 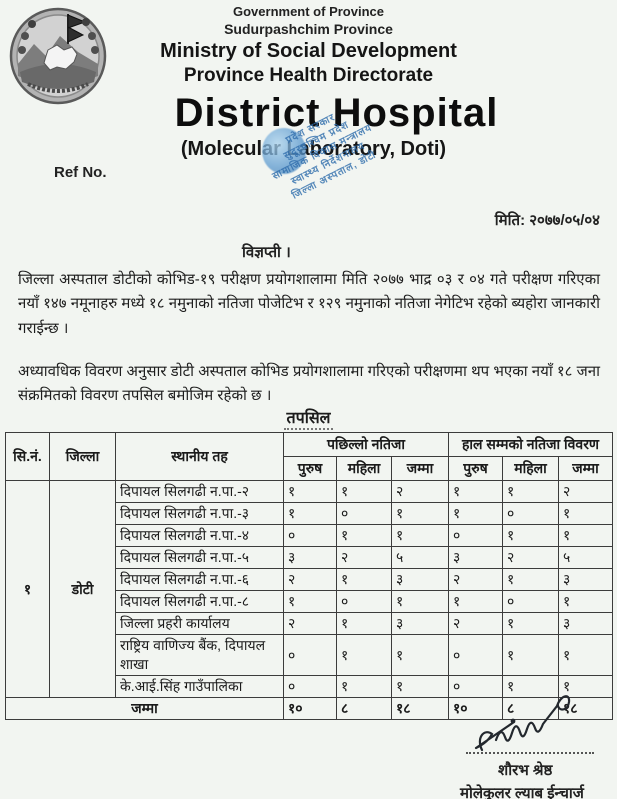 What do you see at coordinates (82, 456) in the screenshot?
I see `col-header-district: जिल्ला` at bounding box center [82, 456].